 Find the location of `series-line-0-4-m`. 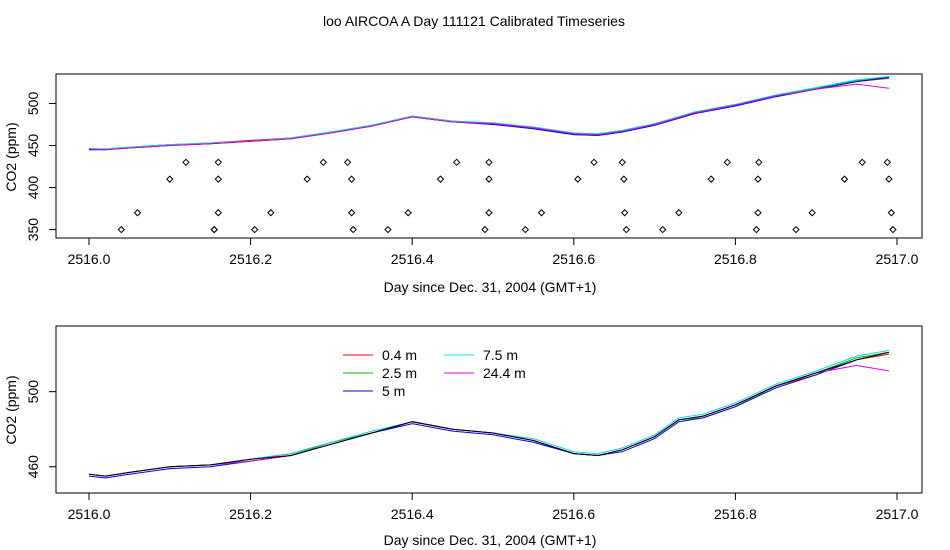

series-line-0-4-m is located at coordinates (488, 114).